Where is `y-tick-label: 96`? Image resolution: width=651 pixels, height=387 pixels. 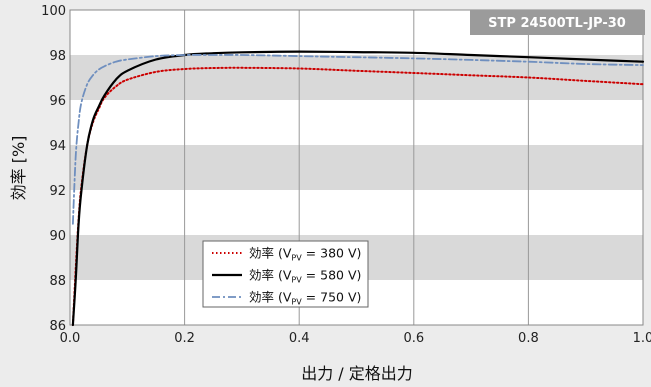 y-tick-label: 96 is located at coordinates (57, 101).